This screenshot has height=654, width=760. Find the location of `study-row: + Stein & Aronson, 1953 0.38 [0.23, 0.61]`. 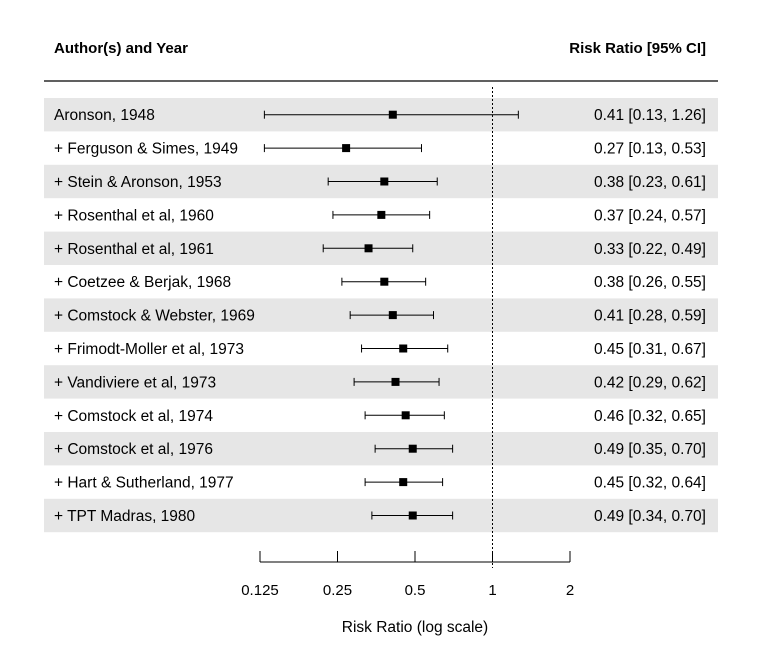

study-row: + Stein & Aronson, 1953 0.38 [0.23, 0.61] is located at coordinates (380, 182).